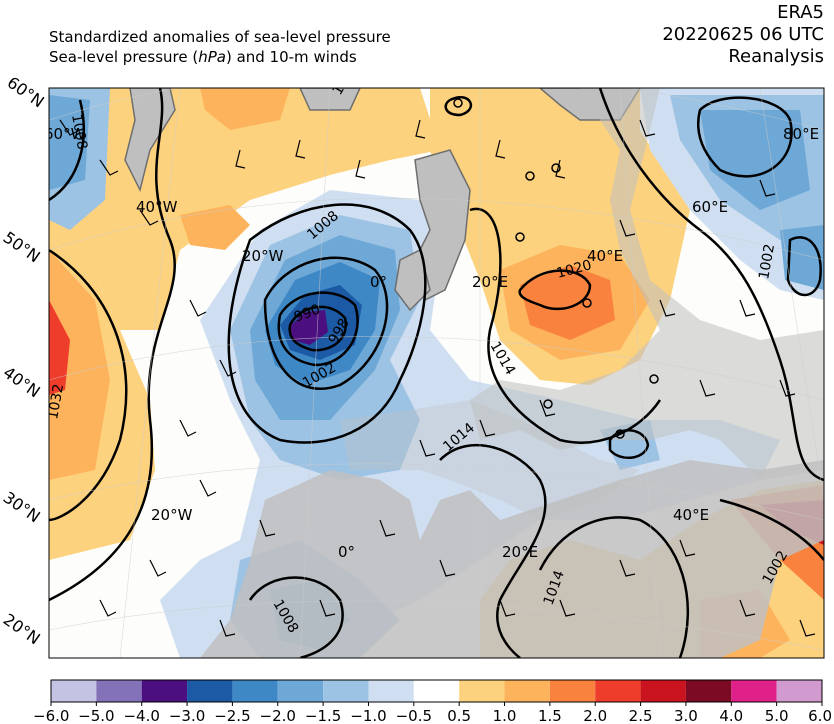  I want to click on anomaly-2-labrador, so click(69, 142).